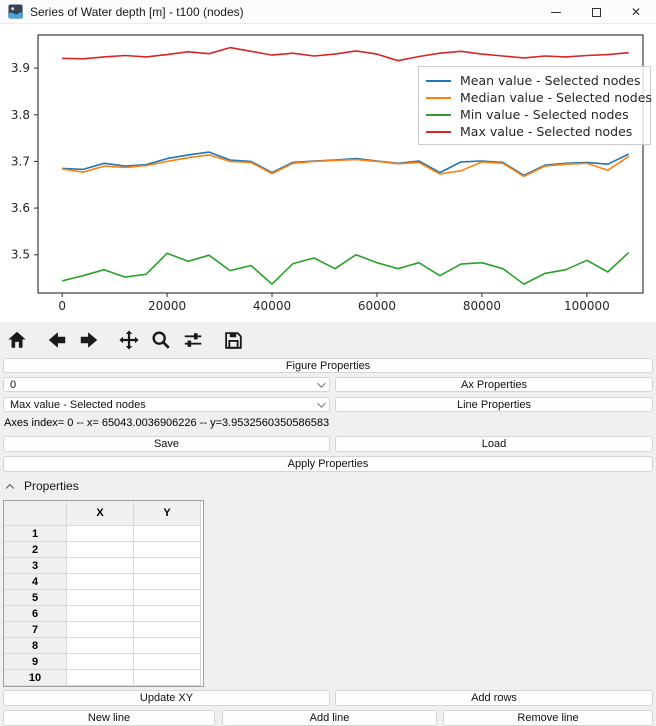  What do you see at coordinates (100, 513) in the screenshot?
I see `column-header-x: X` at bounding box center [100, 513].